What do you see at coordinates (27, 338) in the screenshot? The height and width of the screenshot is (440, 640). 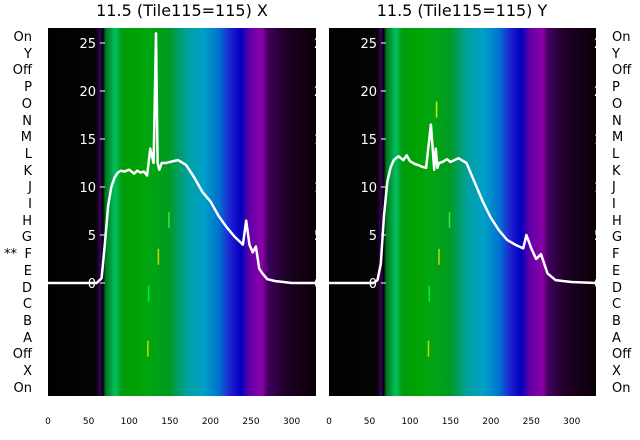 I see `row-label-left: A` at bounding box center [27, 338].